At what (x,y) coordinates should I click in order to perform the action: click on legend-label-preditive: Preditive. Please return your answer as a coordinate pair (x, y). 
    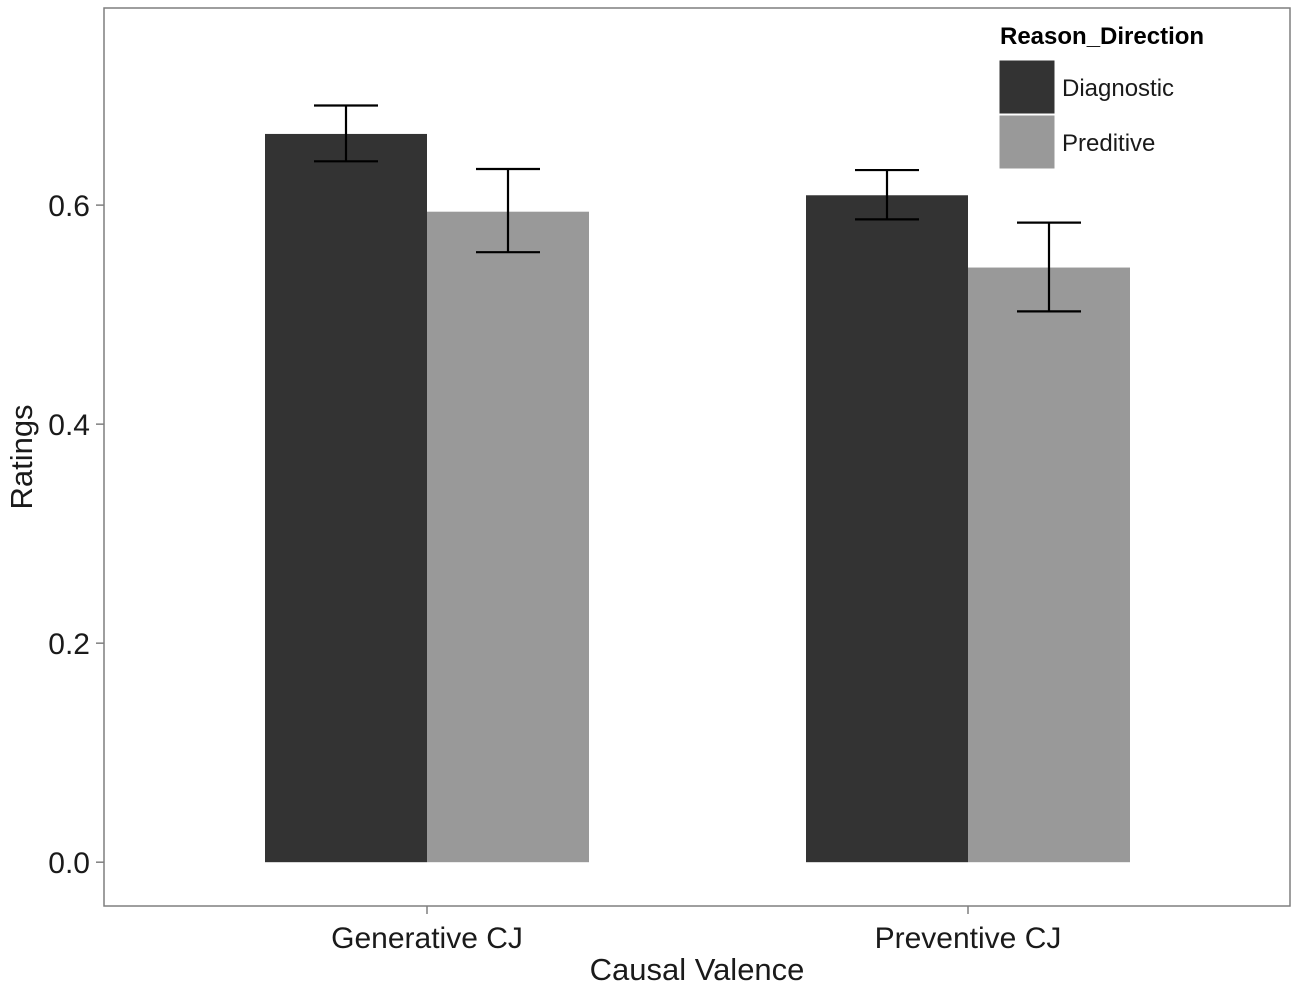
    Looking at the image, I should click on (1108, 143).